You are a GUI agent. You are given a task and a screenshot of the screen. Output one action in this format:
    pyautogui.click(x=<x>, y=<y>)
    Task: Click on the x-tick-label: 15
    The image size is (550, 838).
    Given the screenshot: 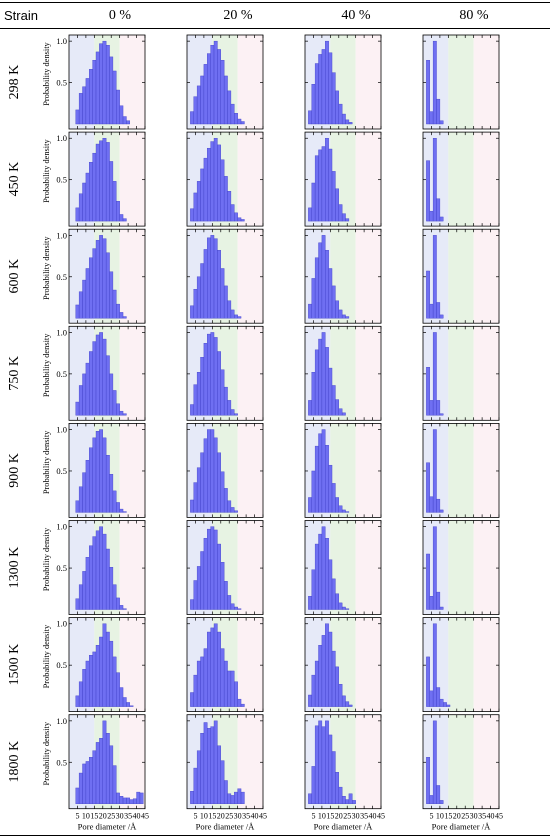 What is the action you would take?
    pyautogui.click(x=212, y=816)
    